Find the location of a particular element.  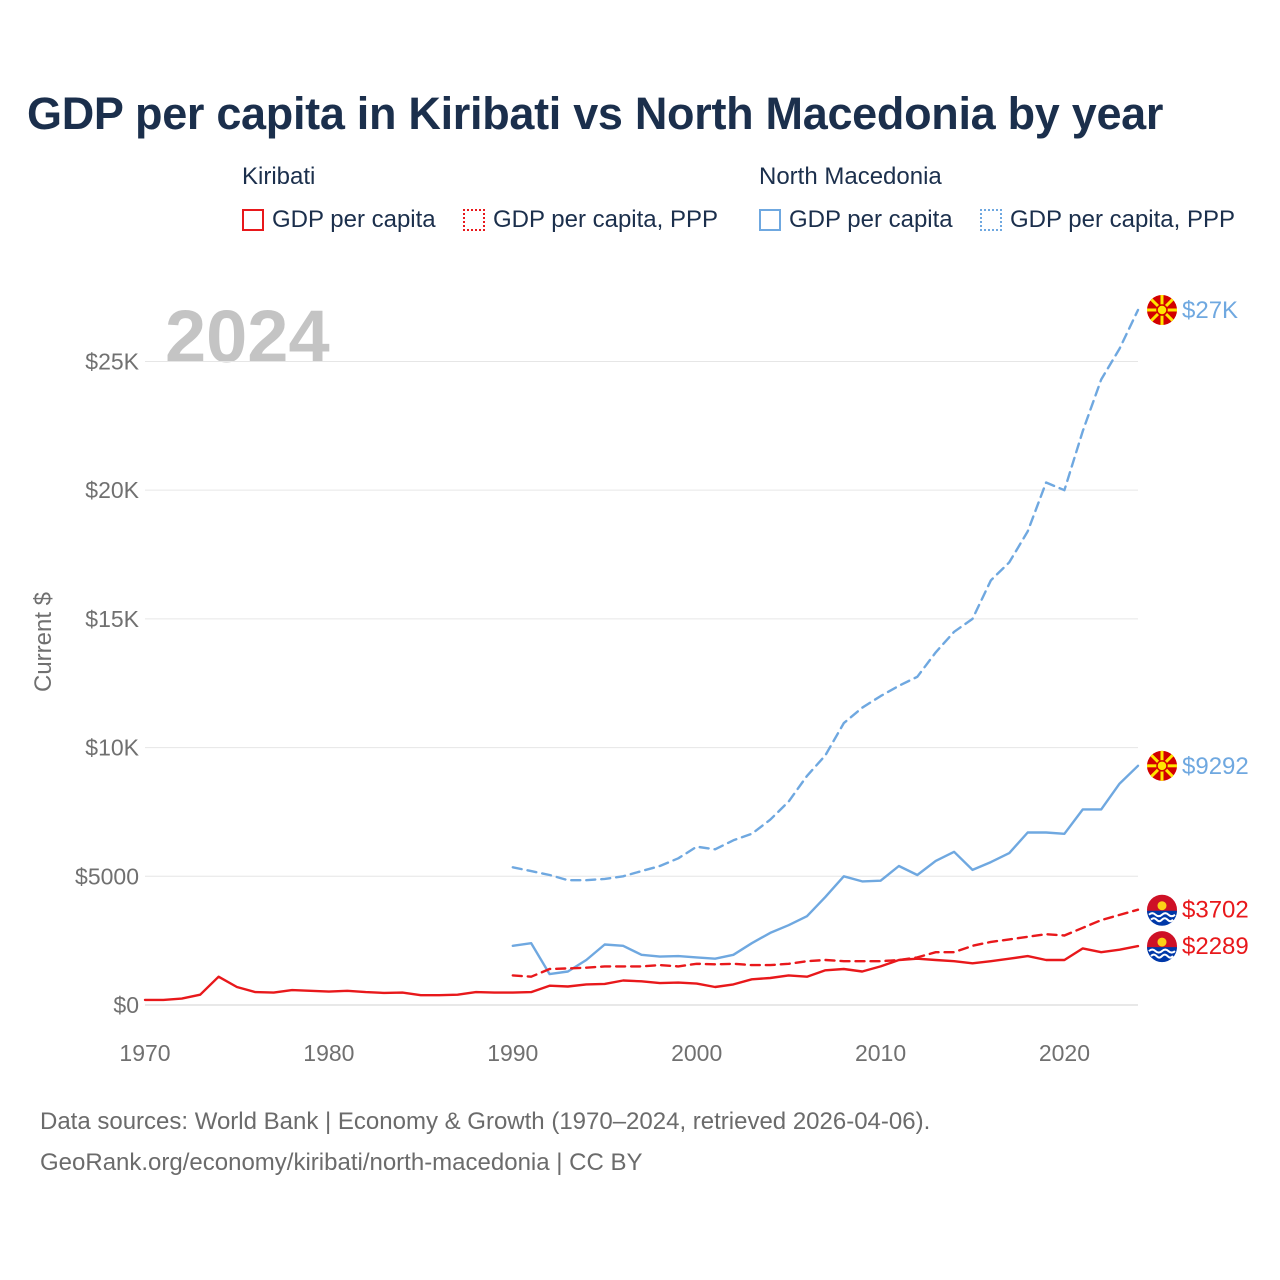

legend-swatch-solid-blue is located at coordinates (770, 220).